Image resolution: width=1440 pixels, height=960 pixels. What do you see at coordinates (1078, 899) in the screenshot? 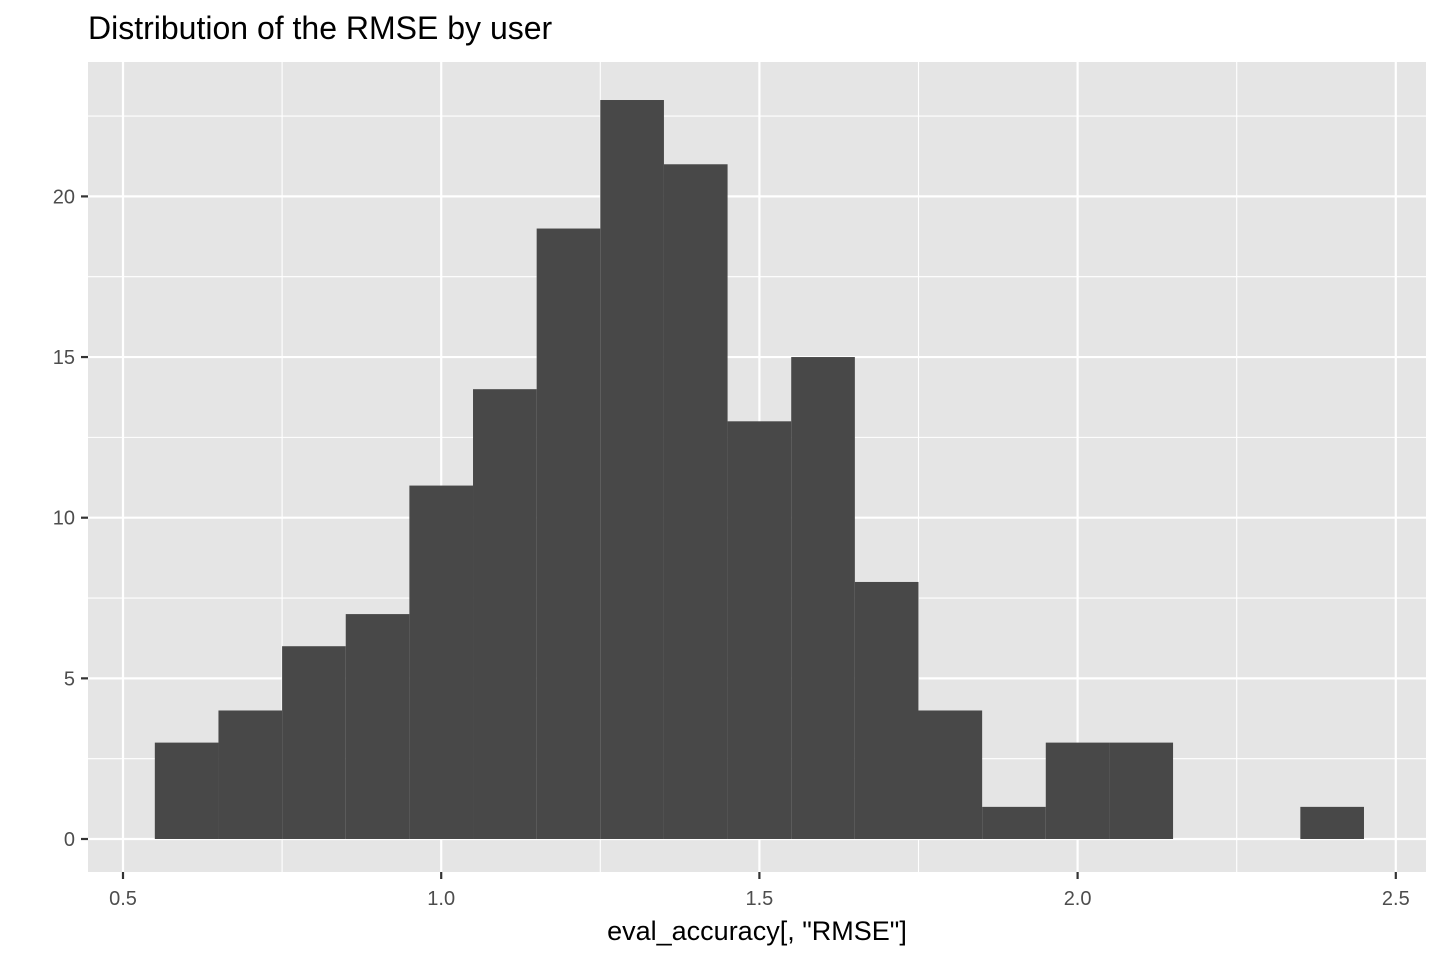
I see `x-tick-label: 2.0` at bounding box center [1078, 899].